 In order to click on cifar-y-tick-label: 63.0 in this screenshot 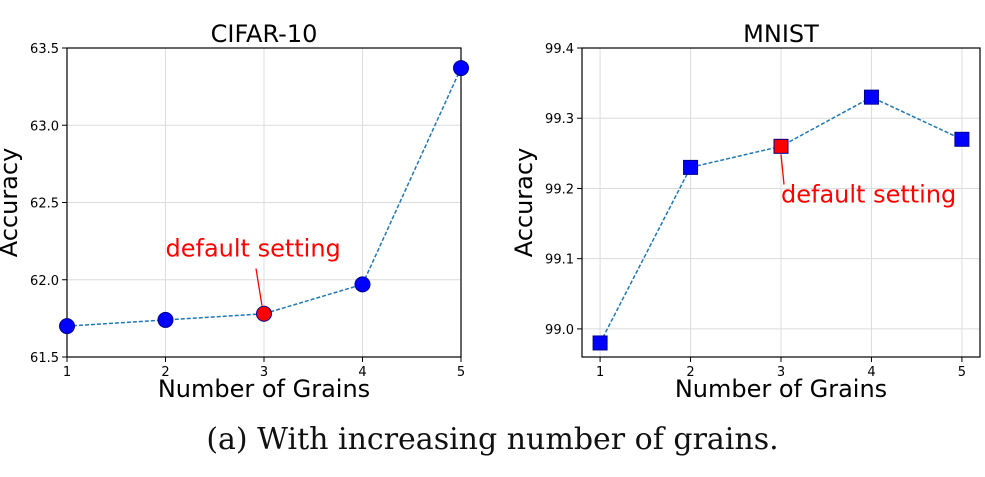, I will do `click(44, 126)`.